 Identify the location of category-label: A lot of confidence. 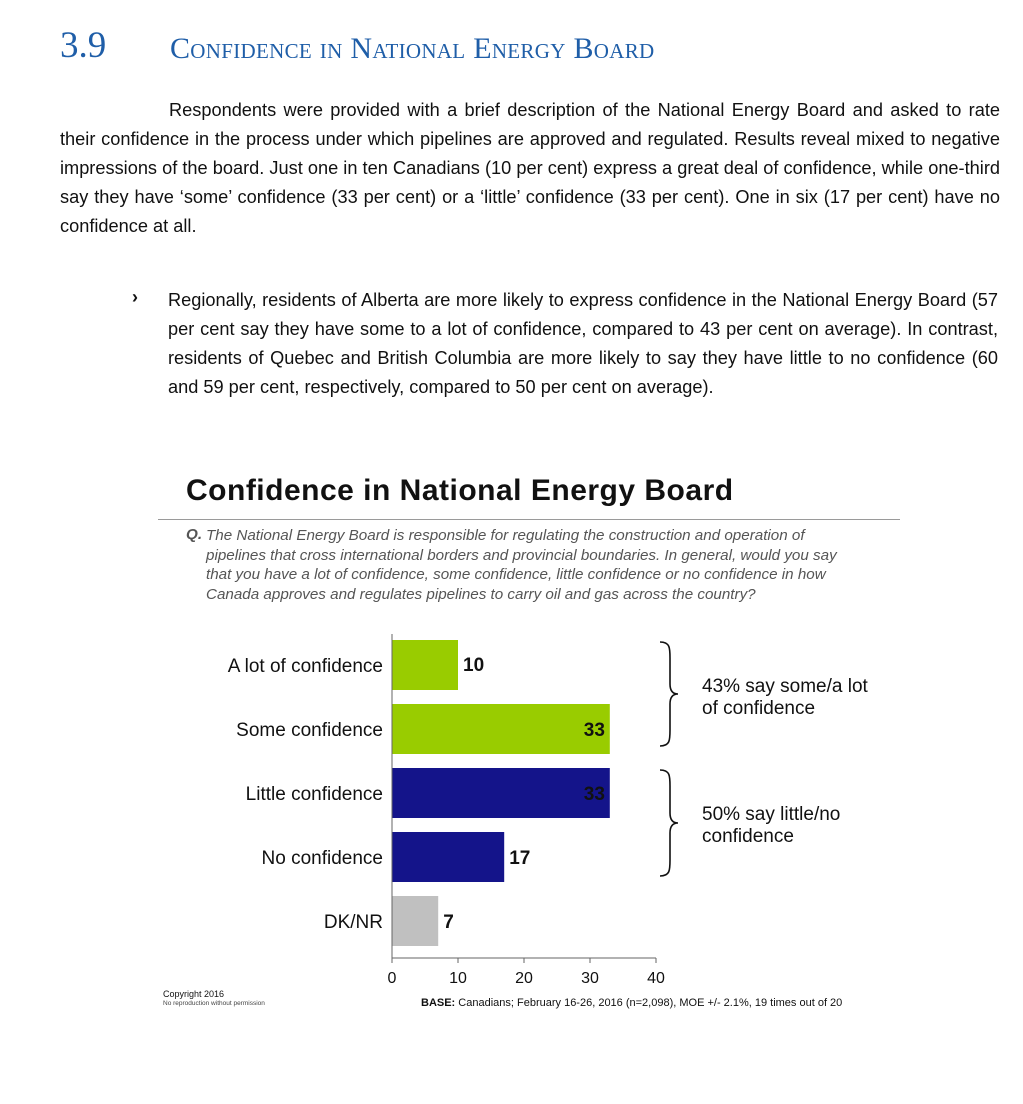
(305, 666).